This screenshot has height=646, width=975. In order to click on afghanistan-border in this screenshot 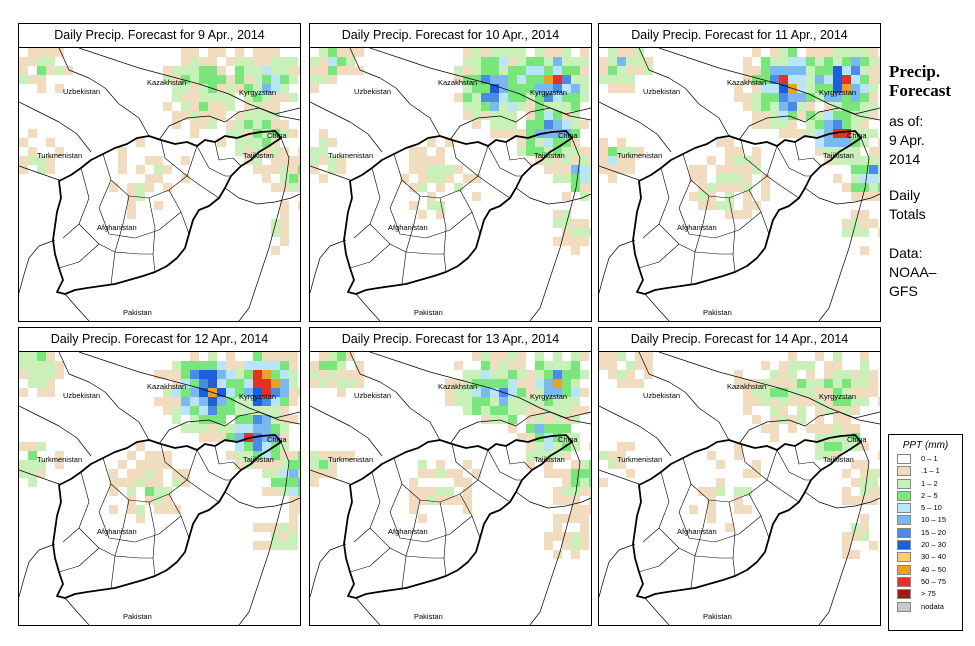, I will do `click(167, 212)`.